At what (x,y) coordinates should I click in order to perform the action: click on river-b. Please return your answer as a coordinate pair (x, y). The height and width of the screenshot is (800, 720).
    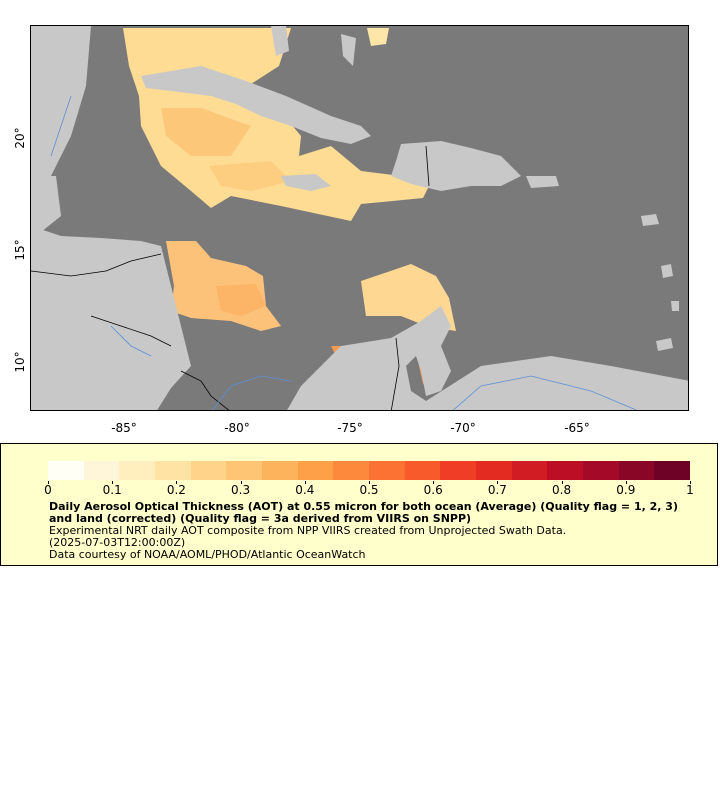
    Looking at the image, I should click on (545, 392).